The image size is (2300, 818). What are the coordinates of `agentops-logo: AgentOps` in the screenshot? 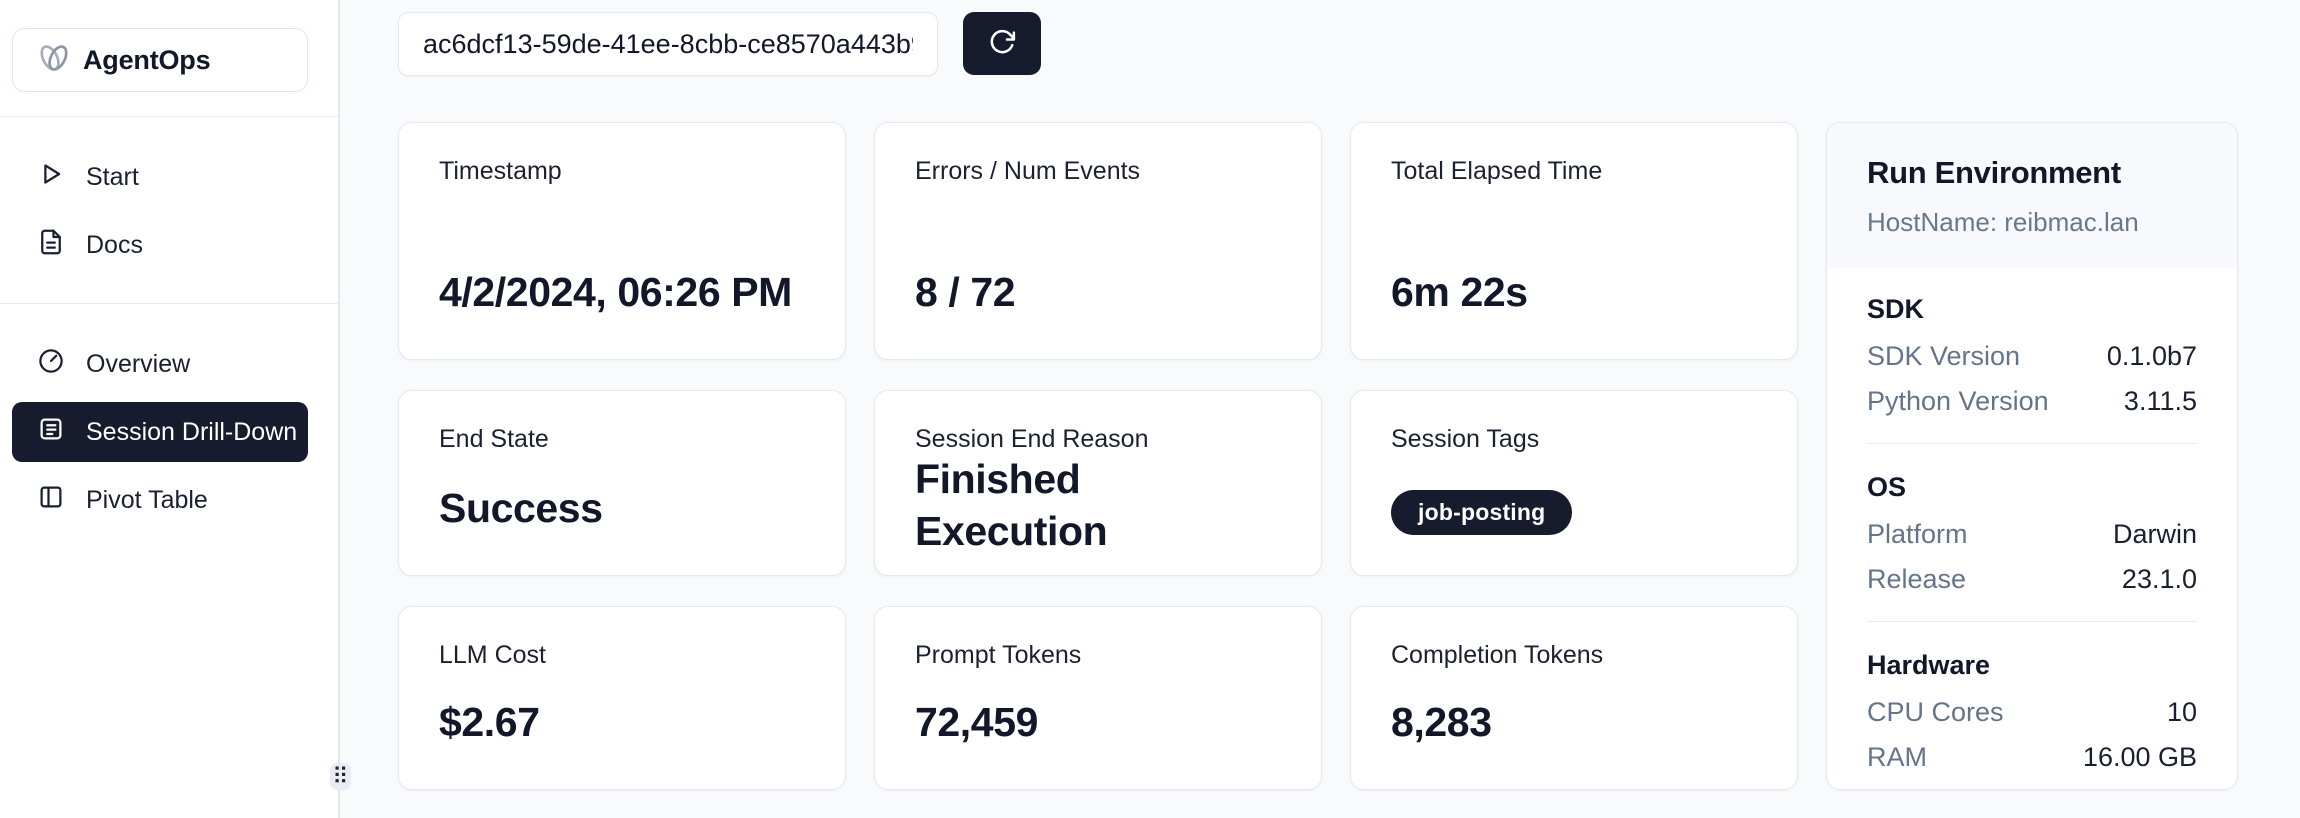 It's located at (160, 60).